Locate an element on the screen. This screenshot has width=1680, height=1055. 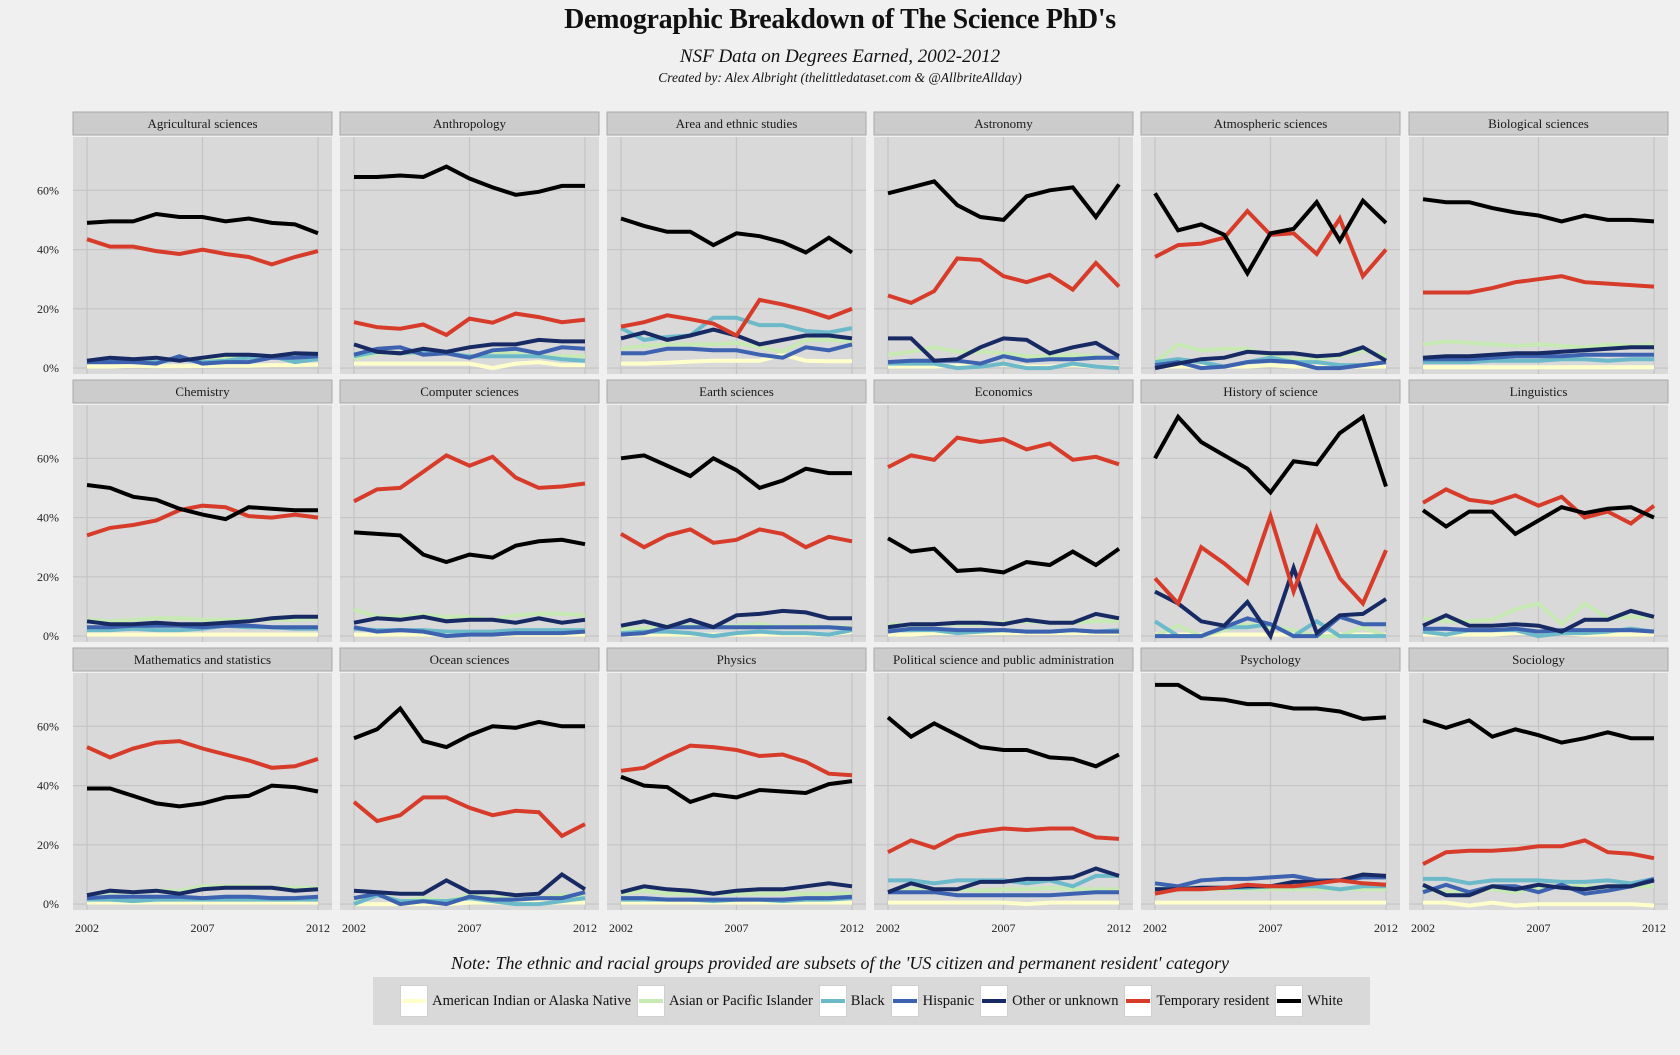
x-tick-label: 2012 is located at coordinates (1119, 928).